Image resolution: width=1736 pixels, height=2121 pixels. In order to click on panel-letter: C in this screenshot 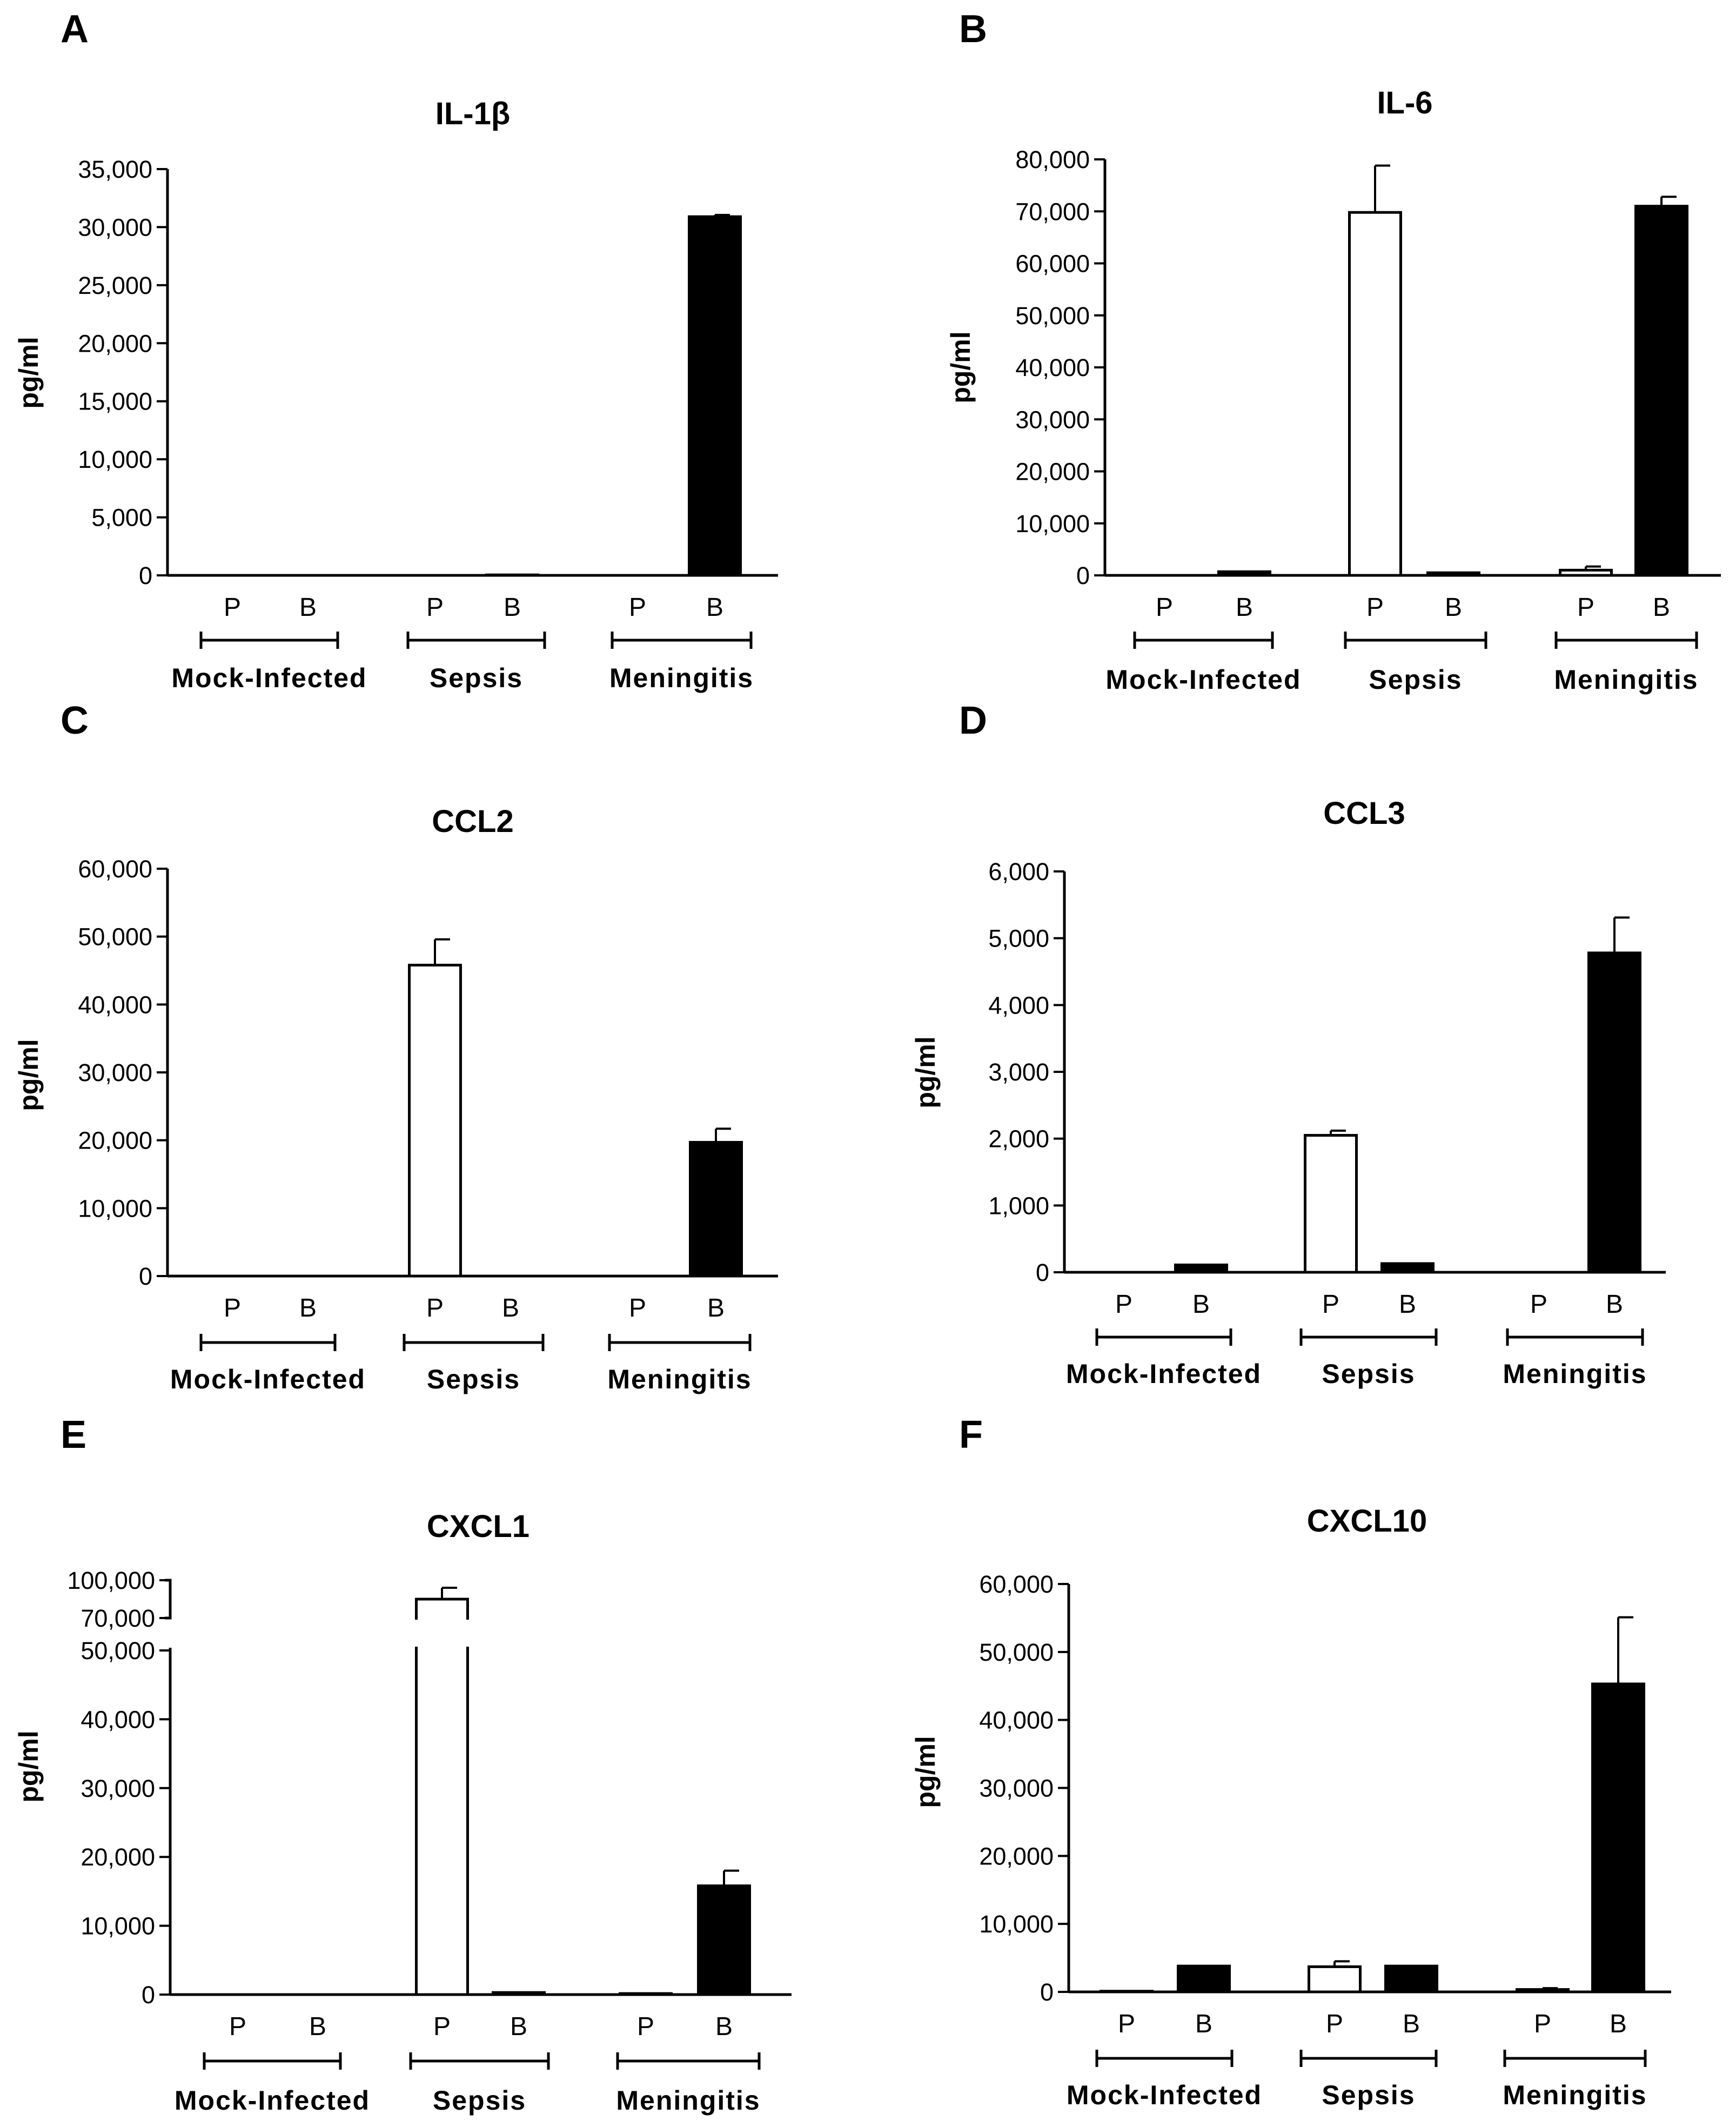, I will do `click(75, 720)`.